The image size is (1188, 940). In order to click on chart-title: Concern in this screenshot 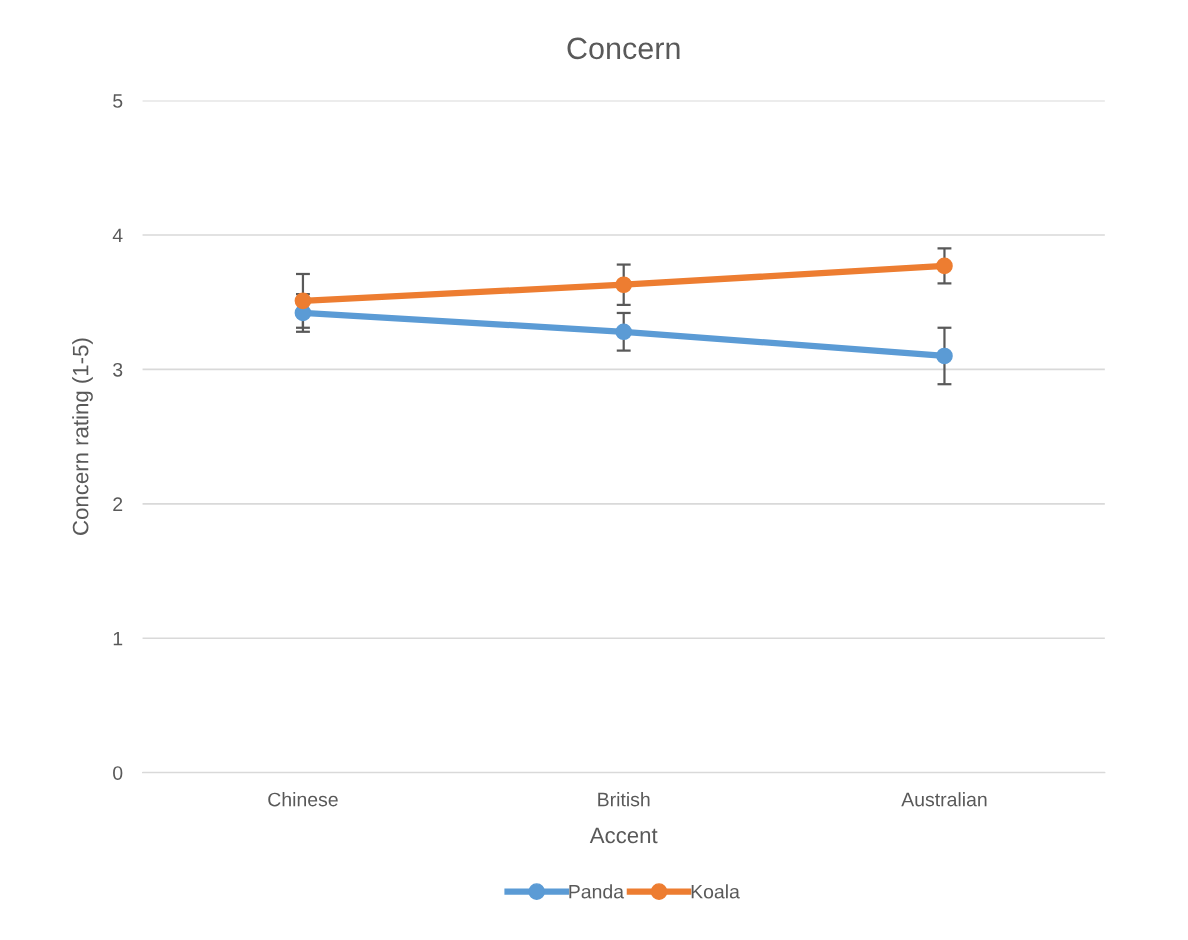, I will do `click(623, 48)`.